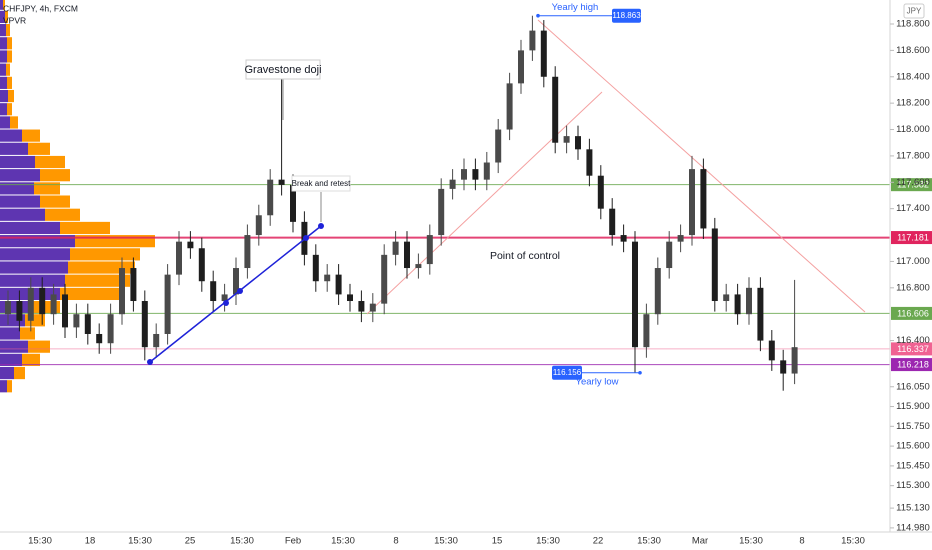 The image size is (932, 550). Describe the element at coordinates (597, 381) in the screenshot. I see `yearly-low-label: Yearly low` at that location.